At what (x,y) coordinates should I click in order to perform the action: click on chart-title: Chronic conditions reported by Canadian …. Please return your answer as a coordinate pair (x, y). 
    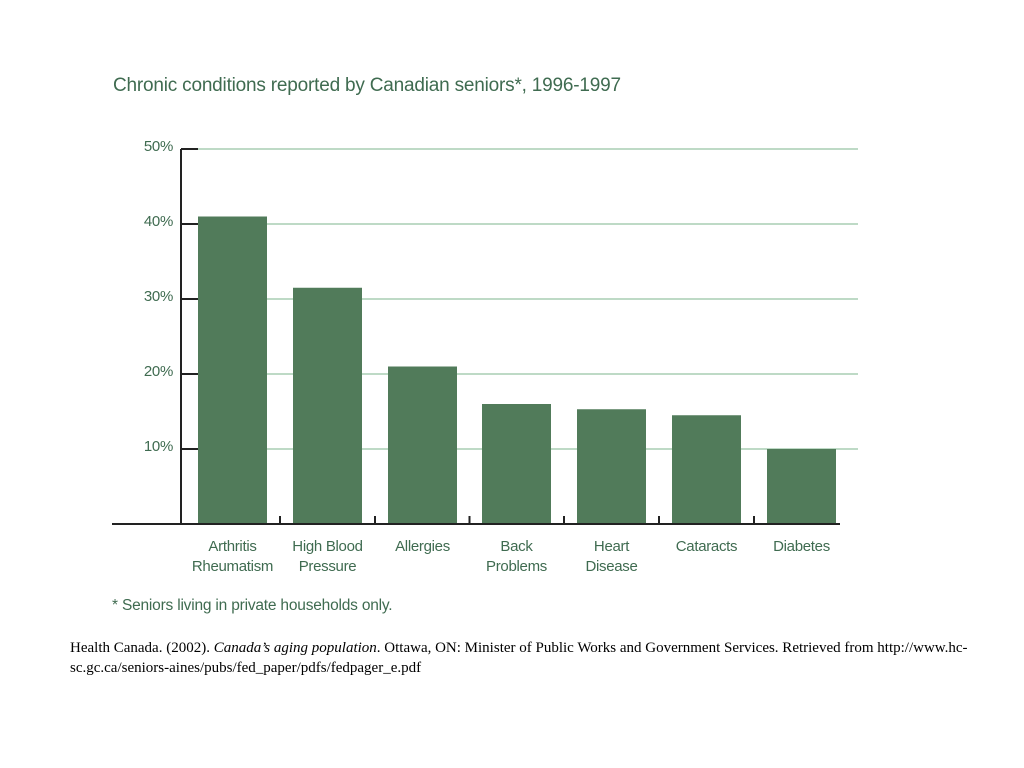
    Looking at the image, I should click on (367, 85).